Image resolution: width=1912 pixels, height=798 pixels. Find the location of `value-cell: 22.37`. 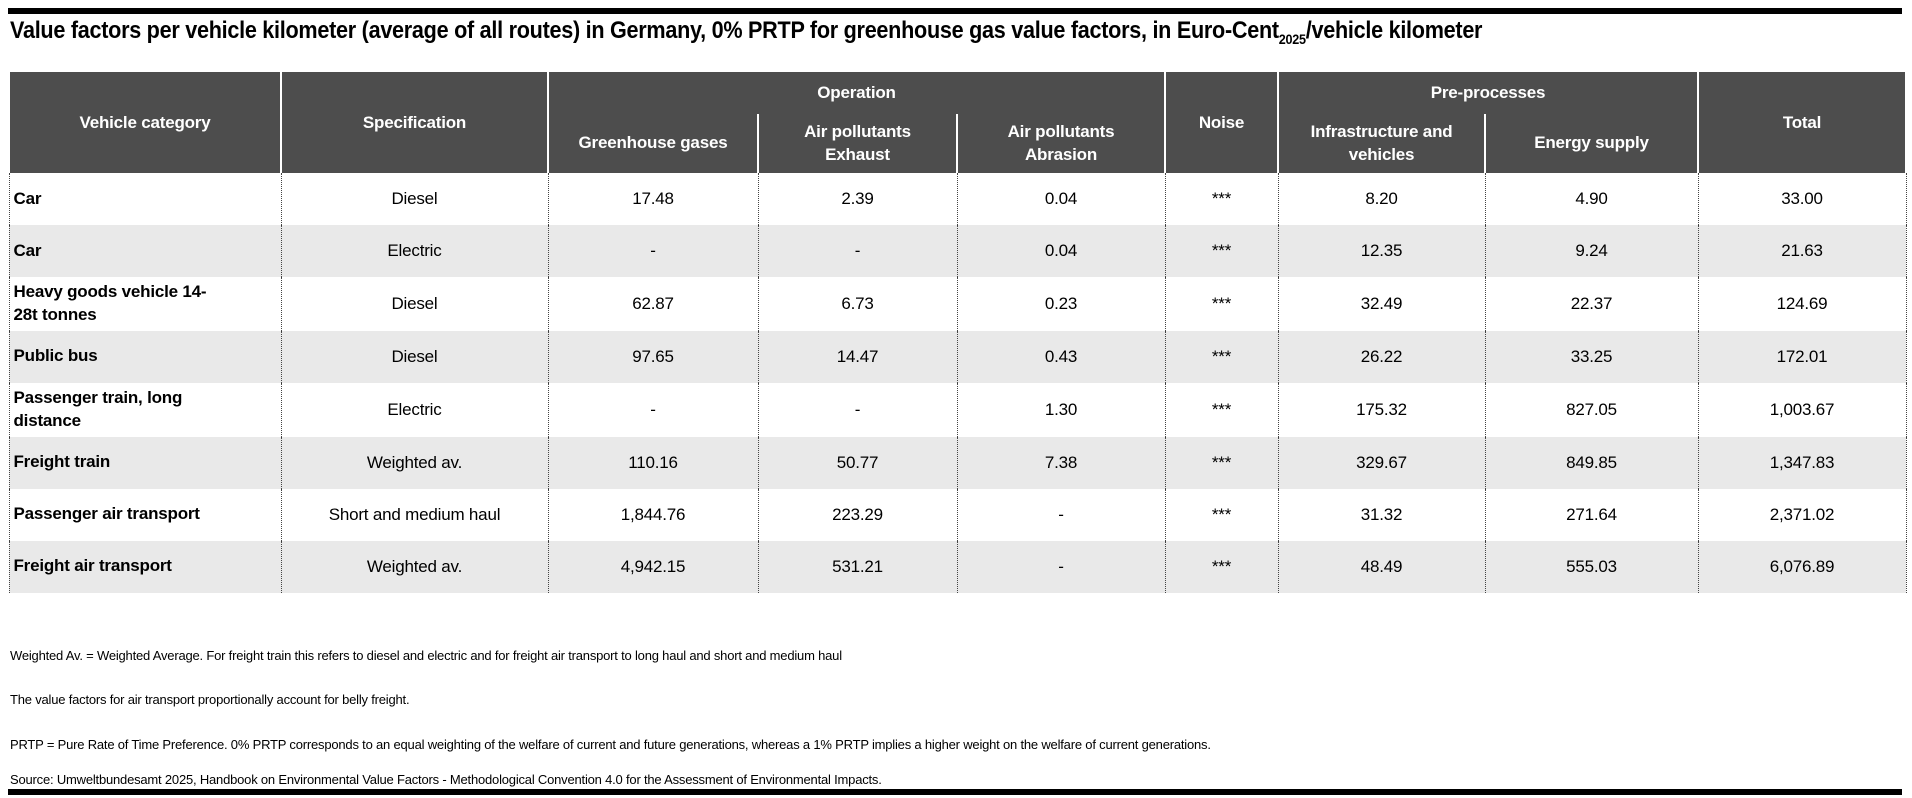

value-cell: 22.37 is located at coordinates (1591, 304).